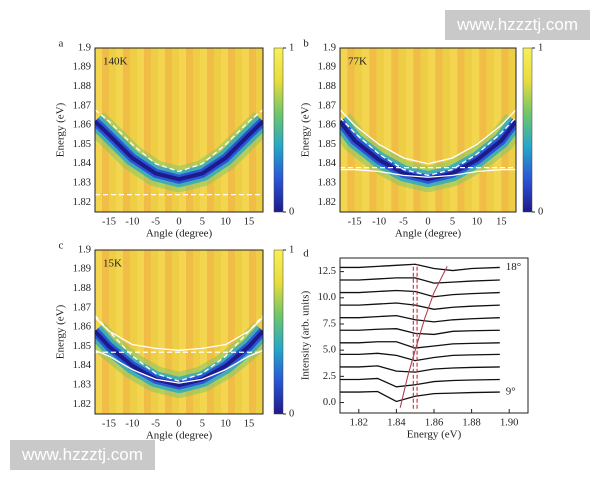  I want to click on panel-label: d, so click(306, 254).